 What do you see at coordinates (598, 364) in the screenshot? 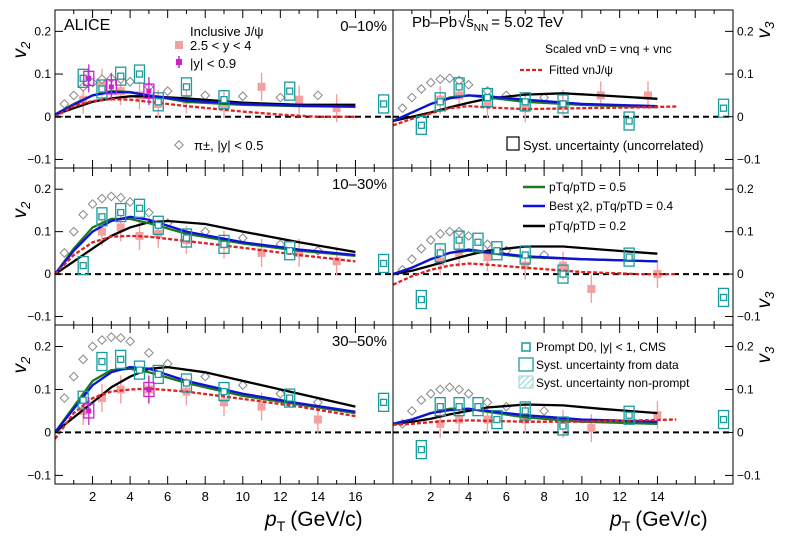
I see `legend-syst-data: Syst. uncertainty from data` at bounding box center [598, 364].